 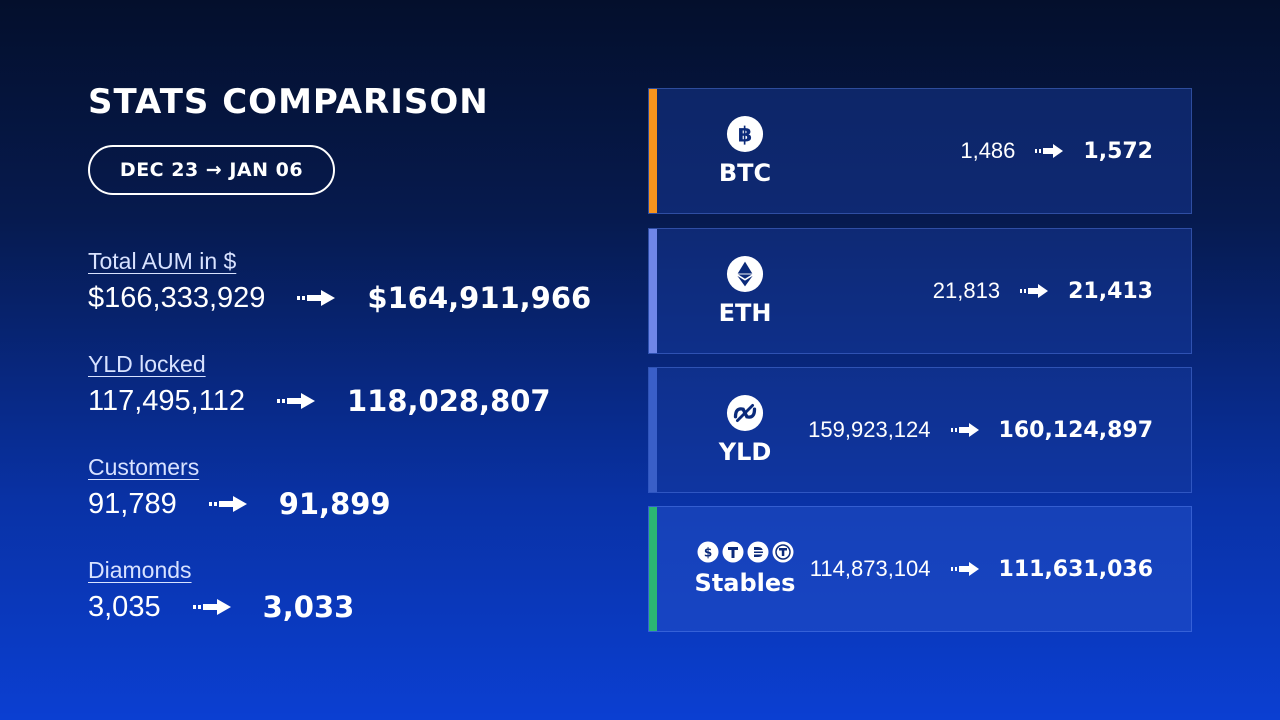 I want to click on date-range-pill: DEC 23 → JAN 06, so click(x=211, y=170).